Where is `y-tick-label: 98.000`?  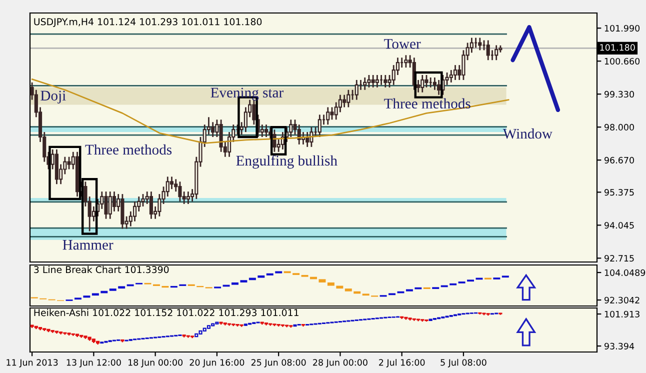
y-tick-label: 98.000 is located at coordinates (619, 127).